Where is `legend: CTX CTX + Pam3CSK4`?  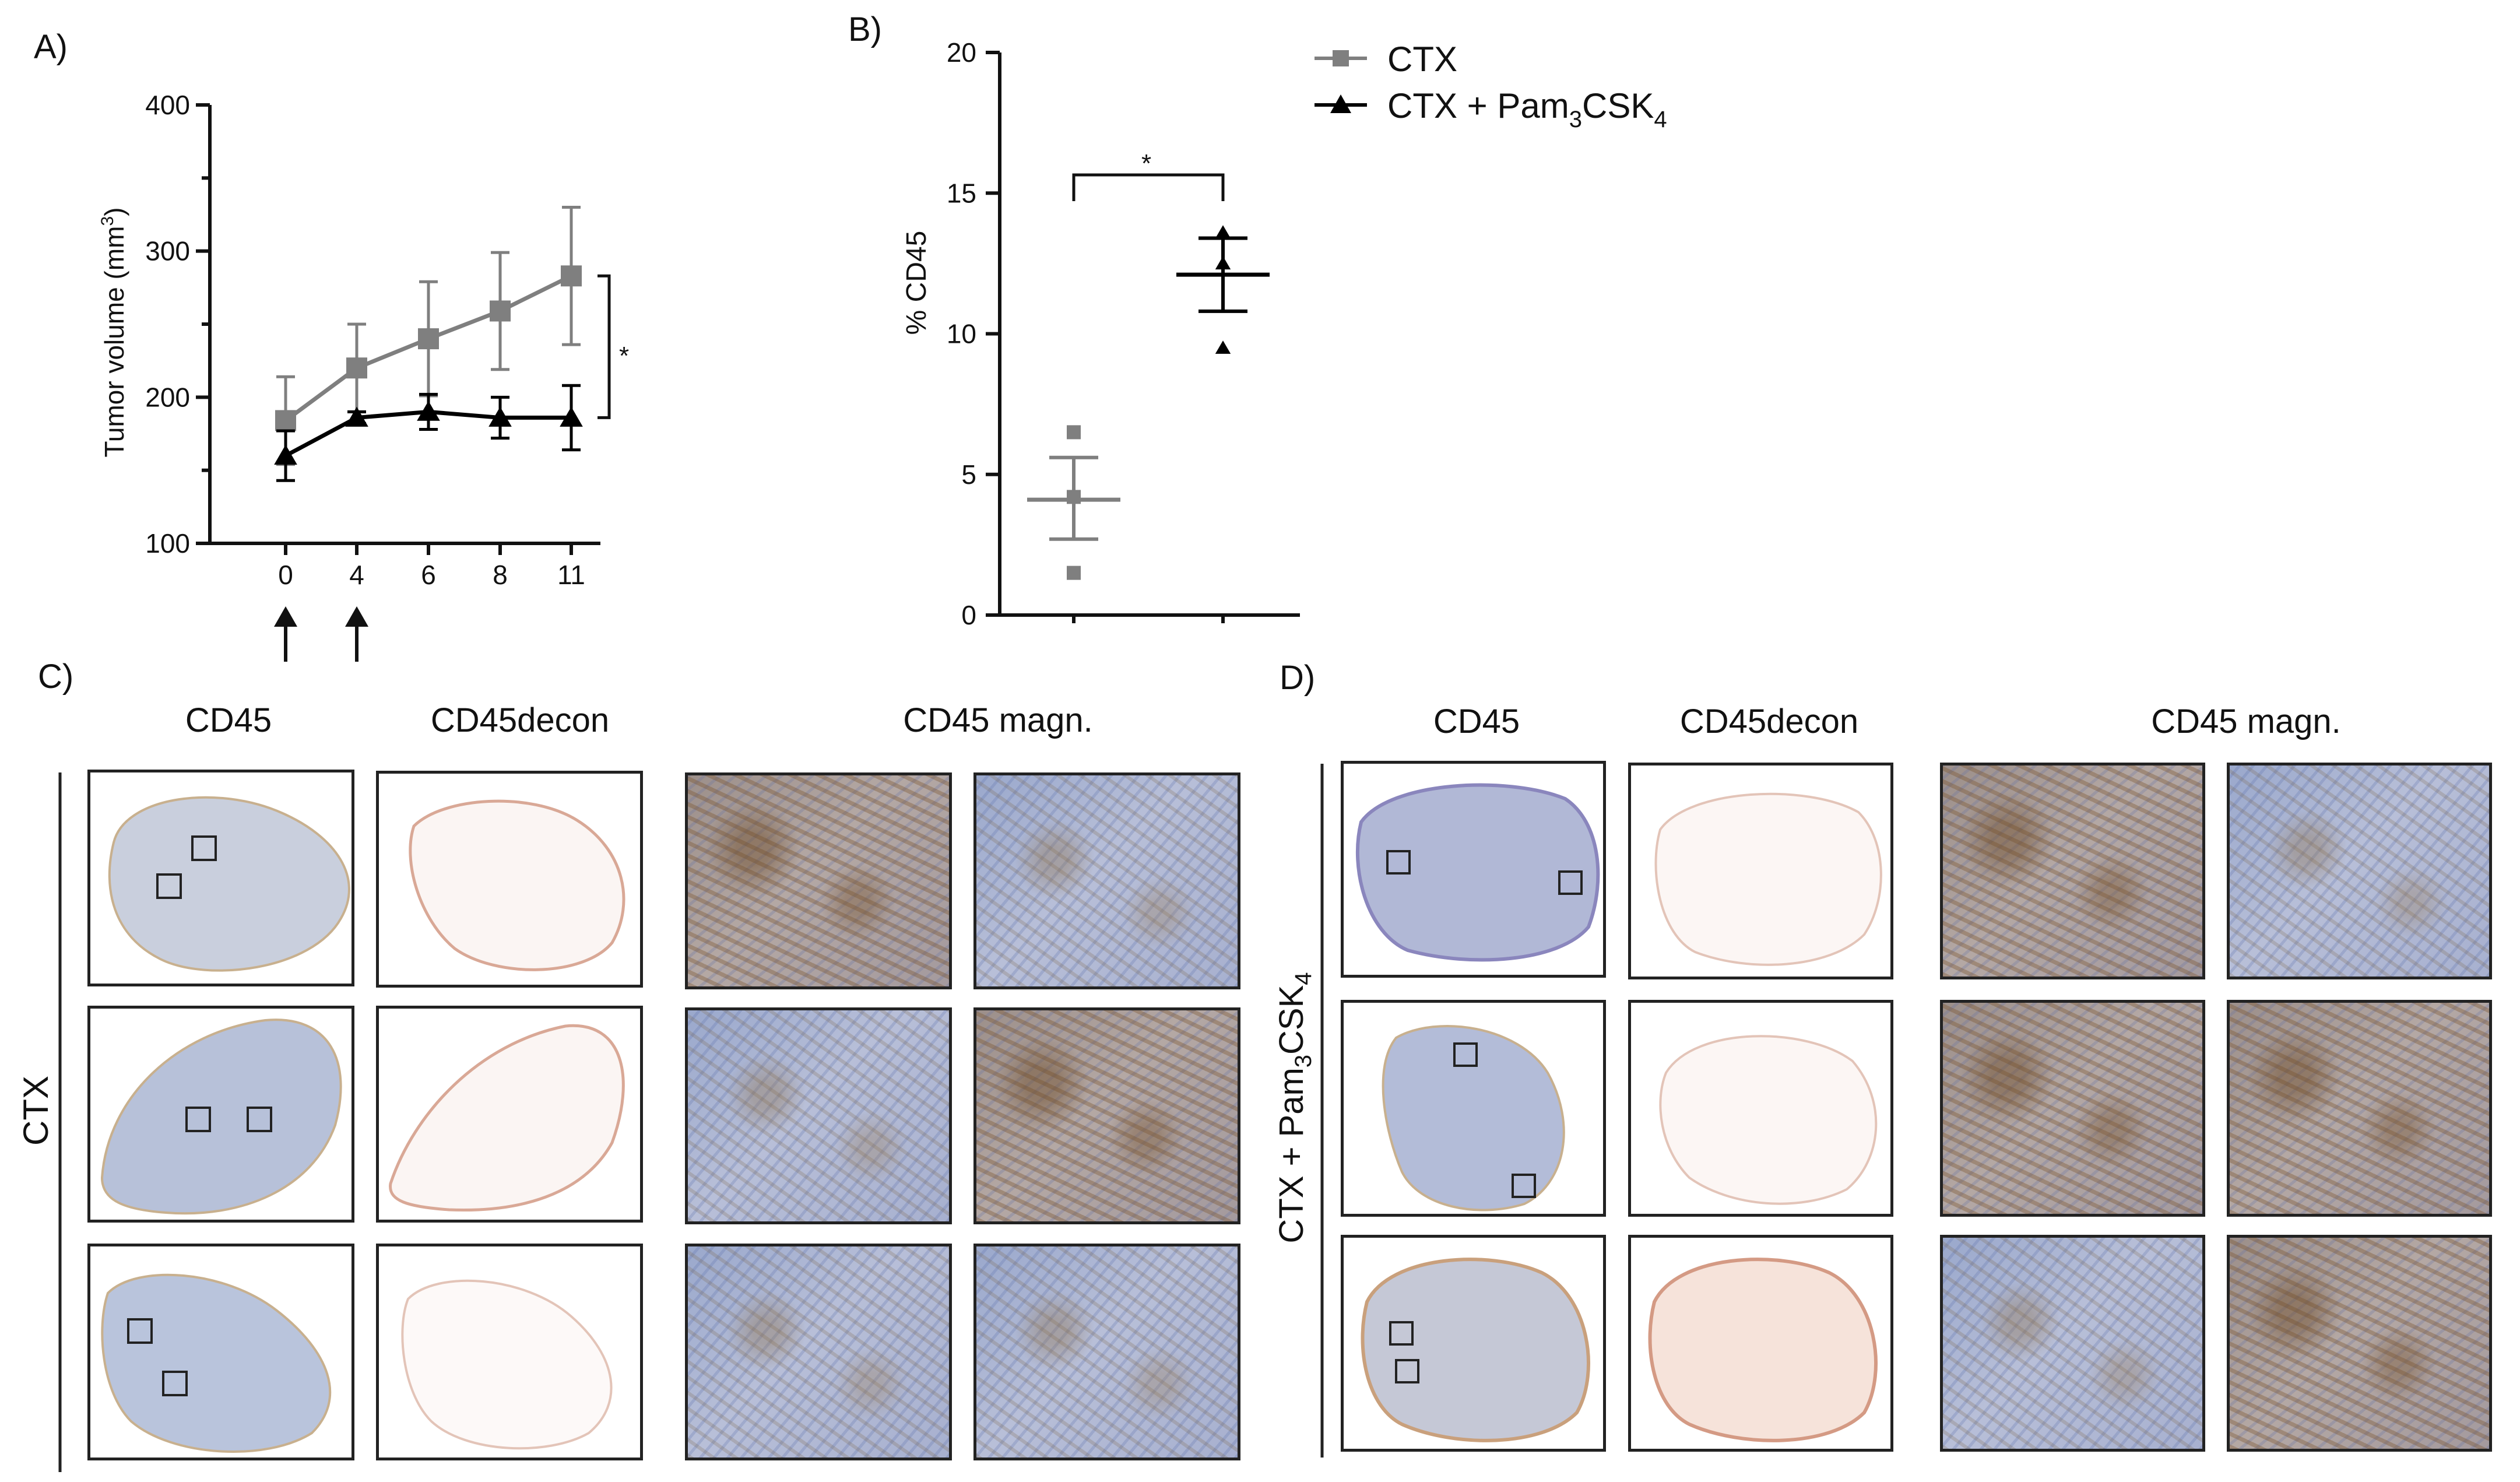 legend: CTX CTX + Pam3CSK4 is located at coordinates (1491, 86).